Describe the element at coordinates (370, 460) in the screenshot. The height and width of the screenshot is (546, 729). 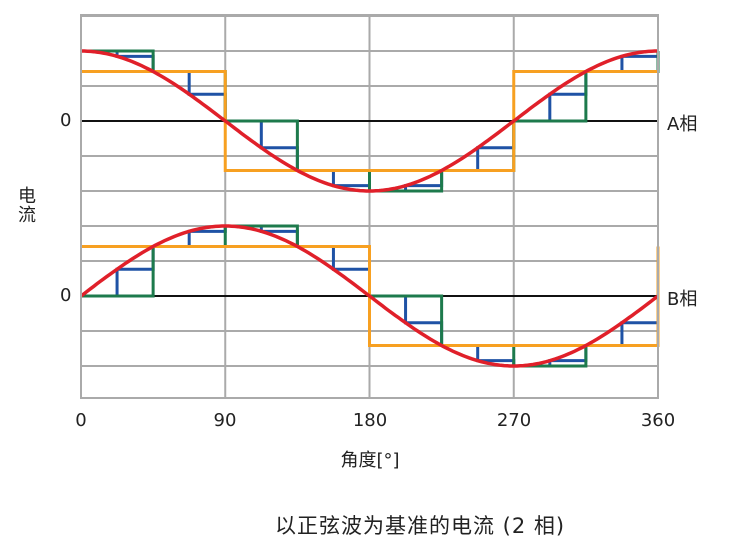
I see `x-axis-label: 角度[°]` at that location.